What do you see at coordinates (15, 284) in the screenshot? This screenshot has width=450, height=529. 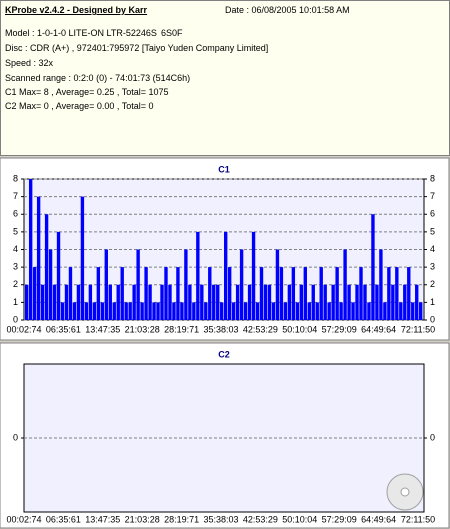 I see `y-tick-label: 2` at bounding box center [15, 284].